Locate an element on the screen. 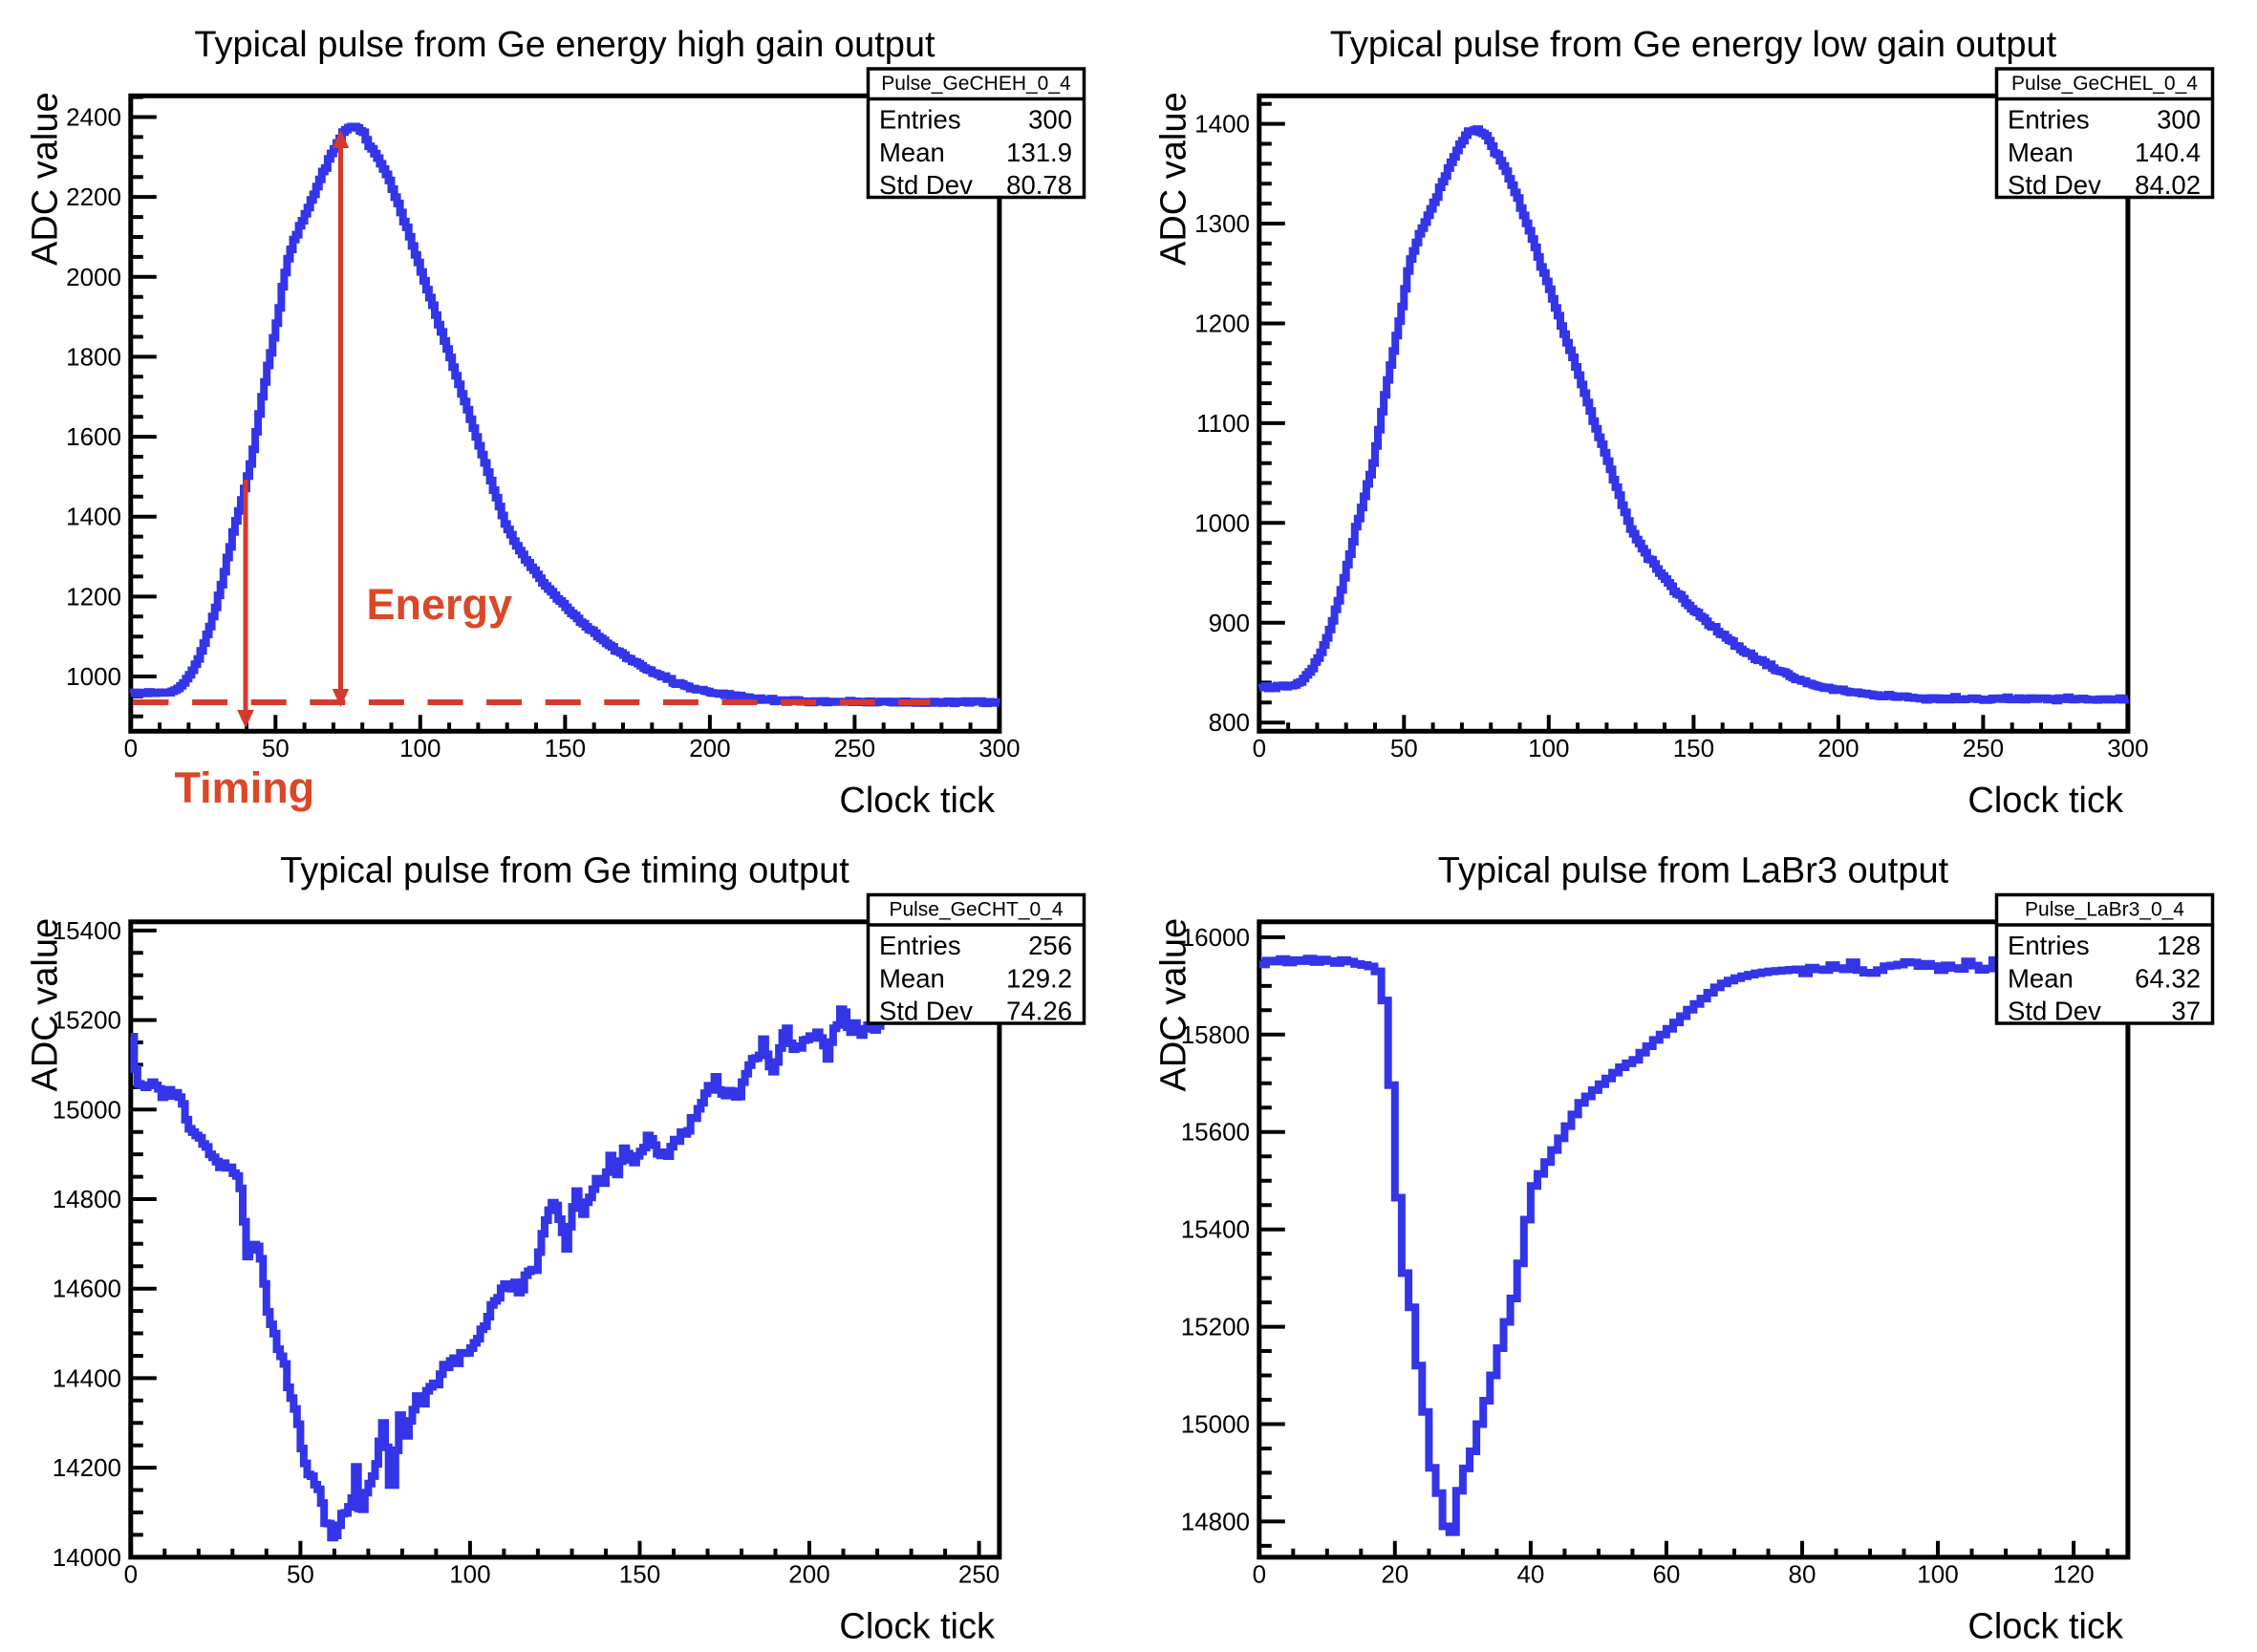 The height and width of the screenshot is (1652, 2257). svg-text: Pulse_GeCHEH_0_4 is located at coordinates (976, 84).